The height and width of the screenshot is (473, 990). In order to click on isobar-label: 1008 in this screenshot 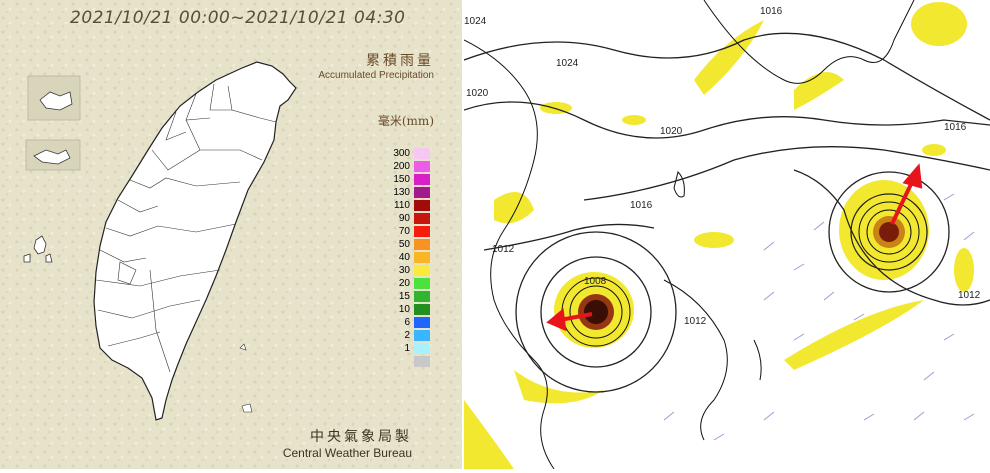, I will do `click(595, 281)`.